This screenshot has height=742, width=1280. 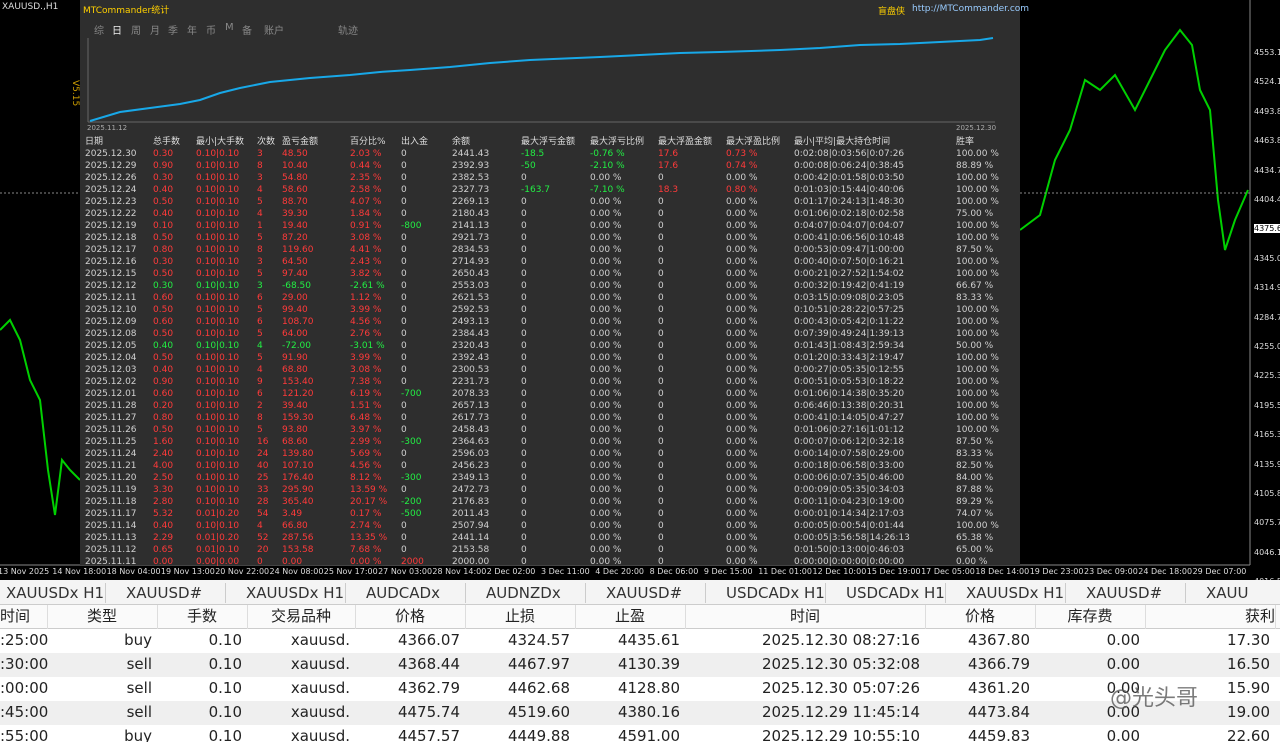 What do you see at coordinates (648, 664) in the screenshot?
I see `trade-cell: 4130.39` at bounding box center [648, 664].